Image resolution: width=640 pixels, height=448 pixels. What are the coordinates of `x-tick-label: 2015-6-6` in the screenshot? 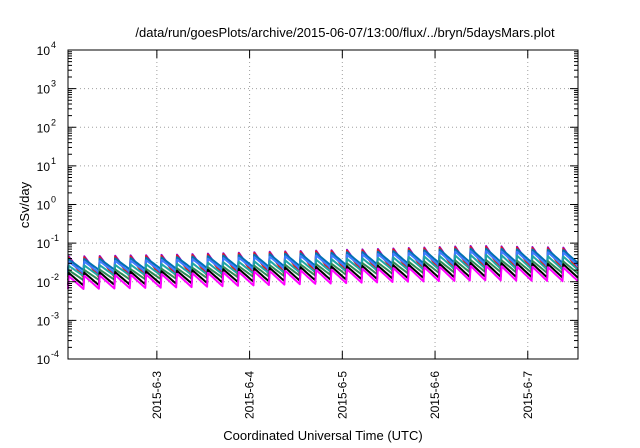 It's located at (435, 395).